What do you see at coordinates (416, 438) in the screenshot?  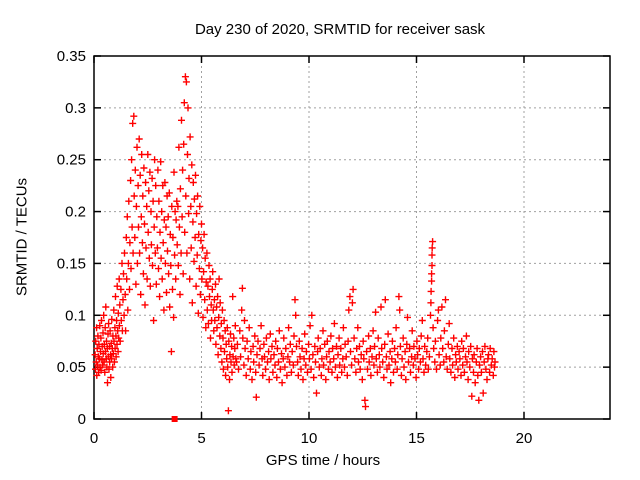 I see `svg-text: 15` at bounding box center [416, 438].